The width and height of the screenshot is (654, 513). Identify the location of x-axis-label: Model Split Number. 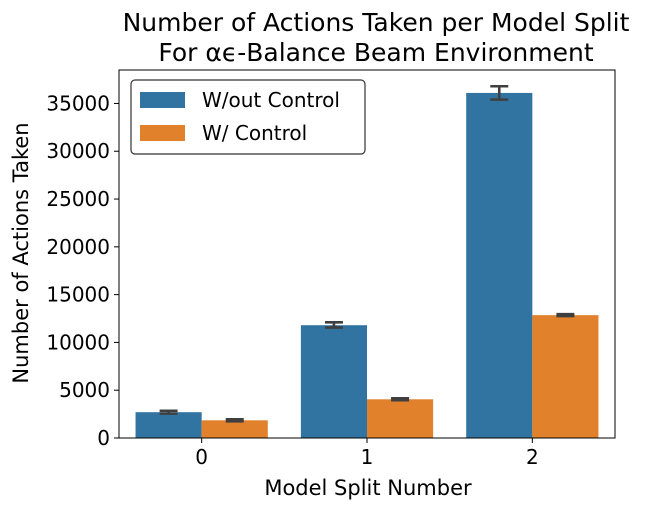
(368, 488).